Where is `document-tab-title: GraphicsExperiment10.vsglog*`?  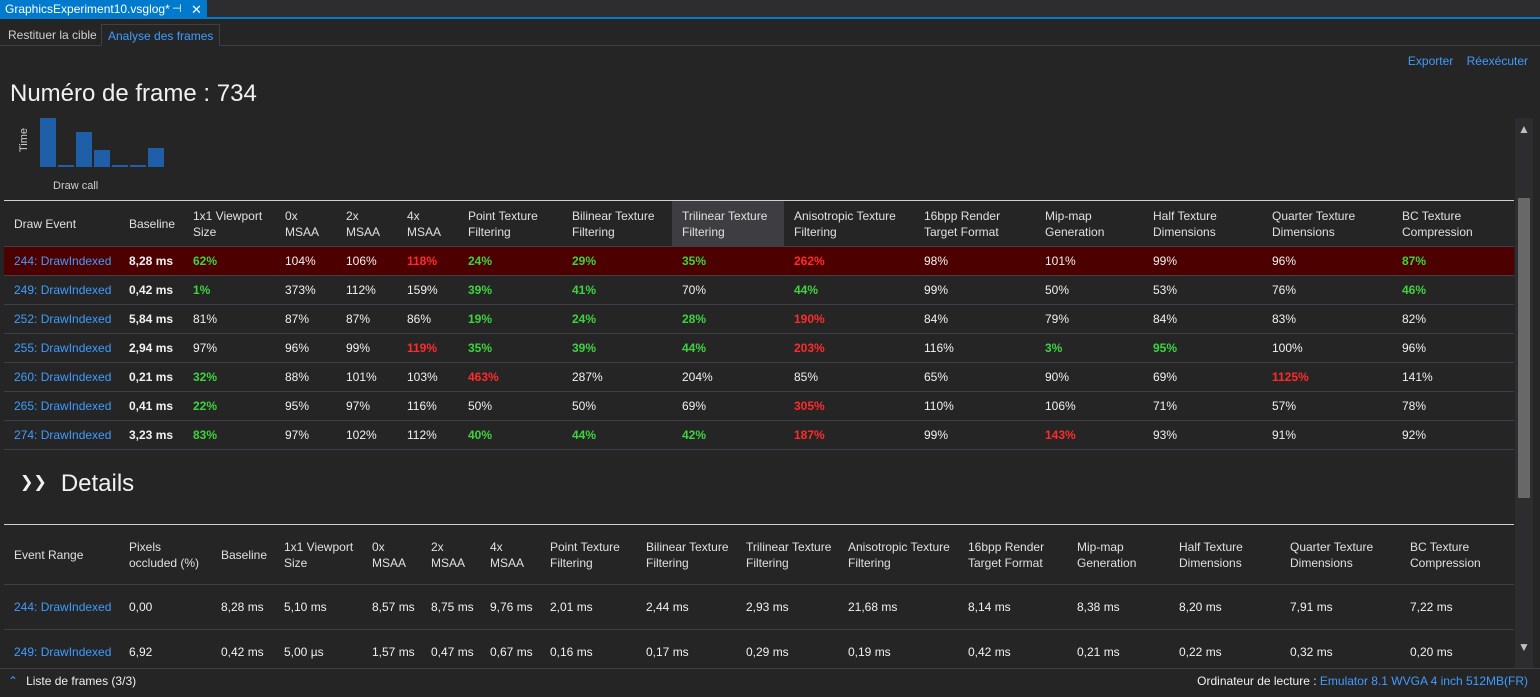
document-tab-title: GraphicsExperiment10.vsglog* is located at coordinates (87, 9).